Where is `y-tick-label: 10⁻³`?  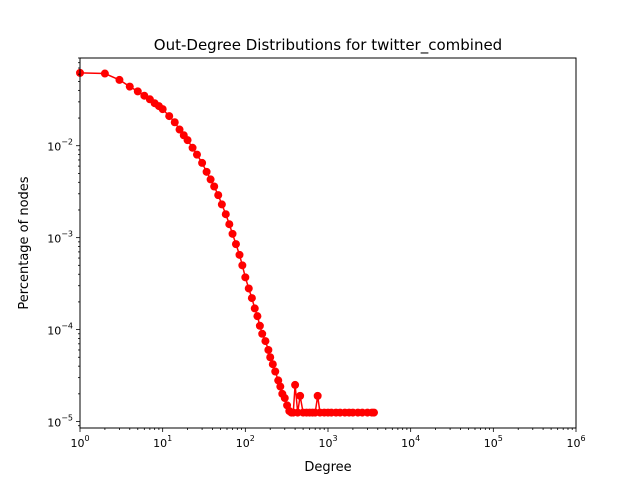
y-tick-label: 10⁻³ is located at coordinates (60, 238).